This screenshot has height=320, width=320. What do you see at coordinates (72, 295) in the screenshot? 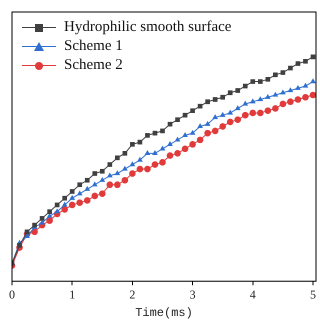
I see `x-tick-label: 1` at bounding box center [72, 295].